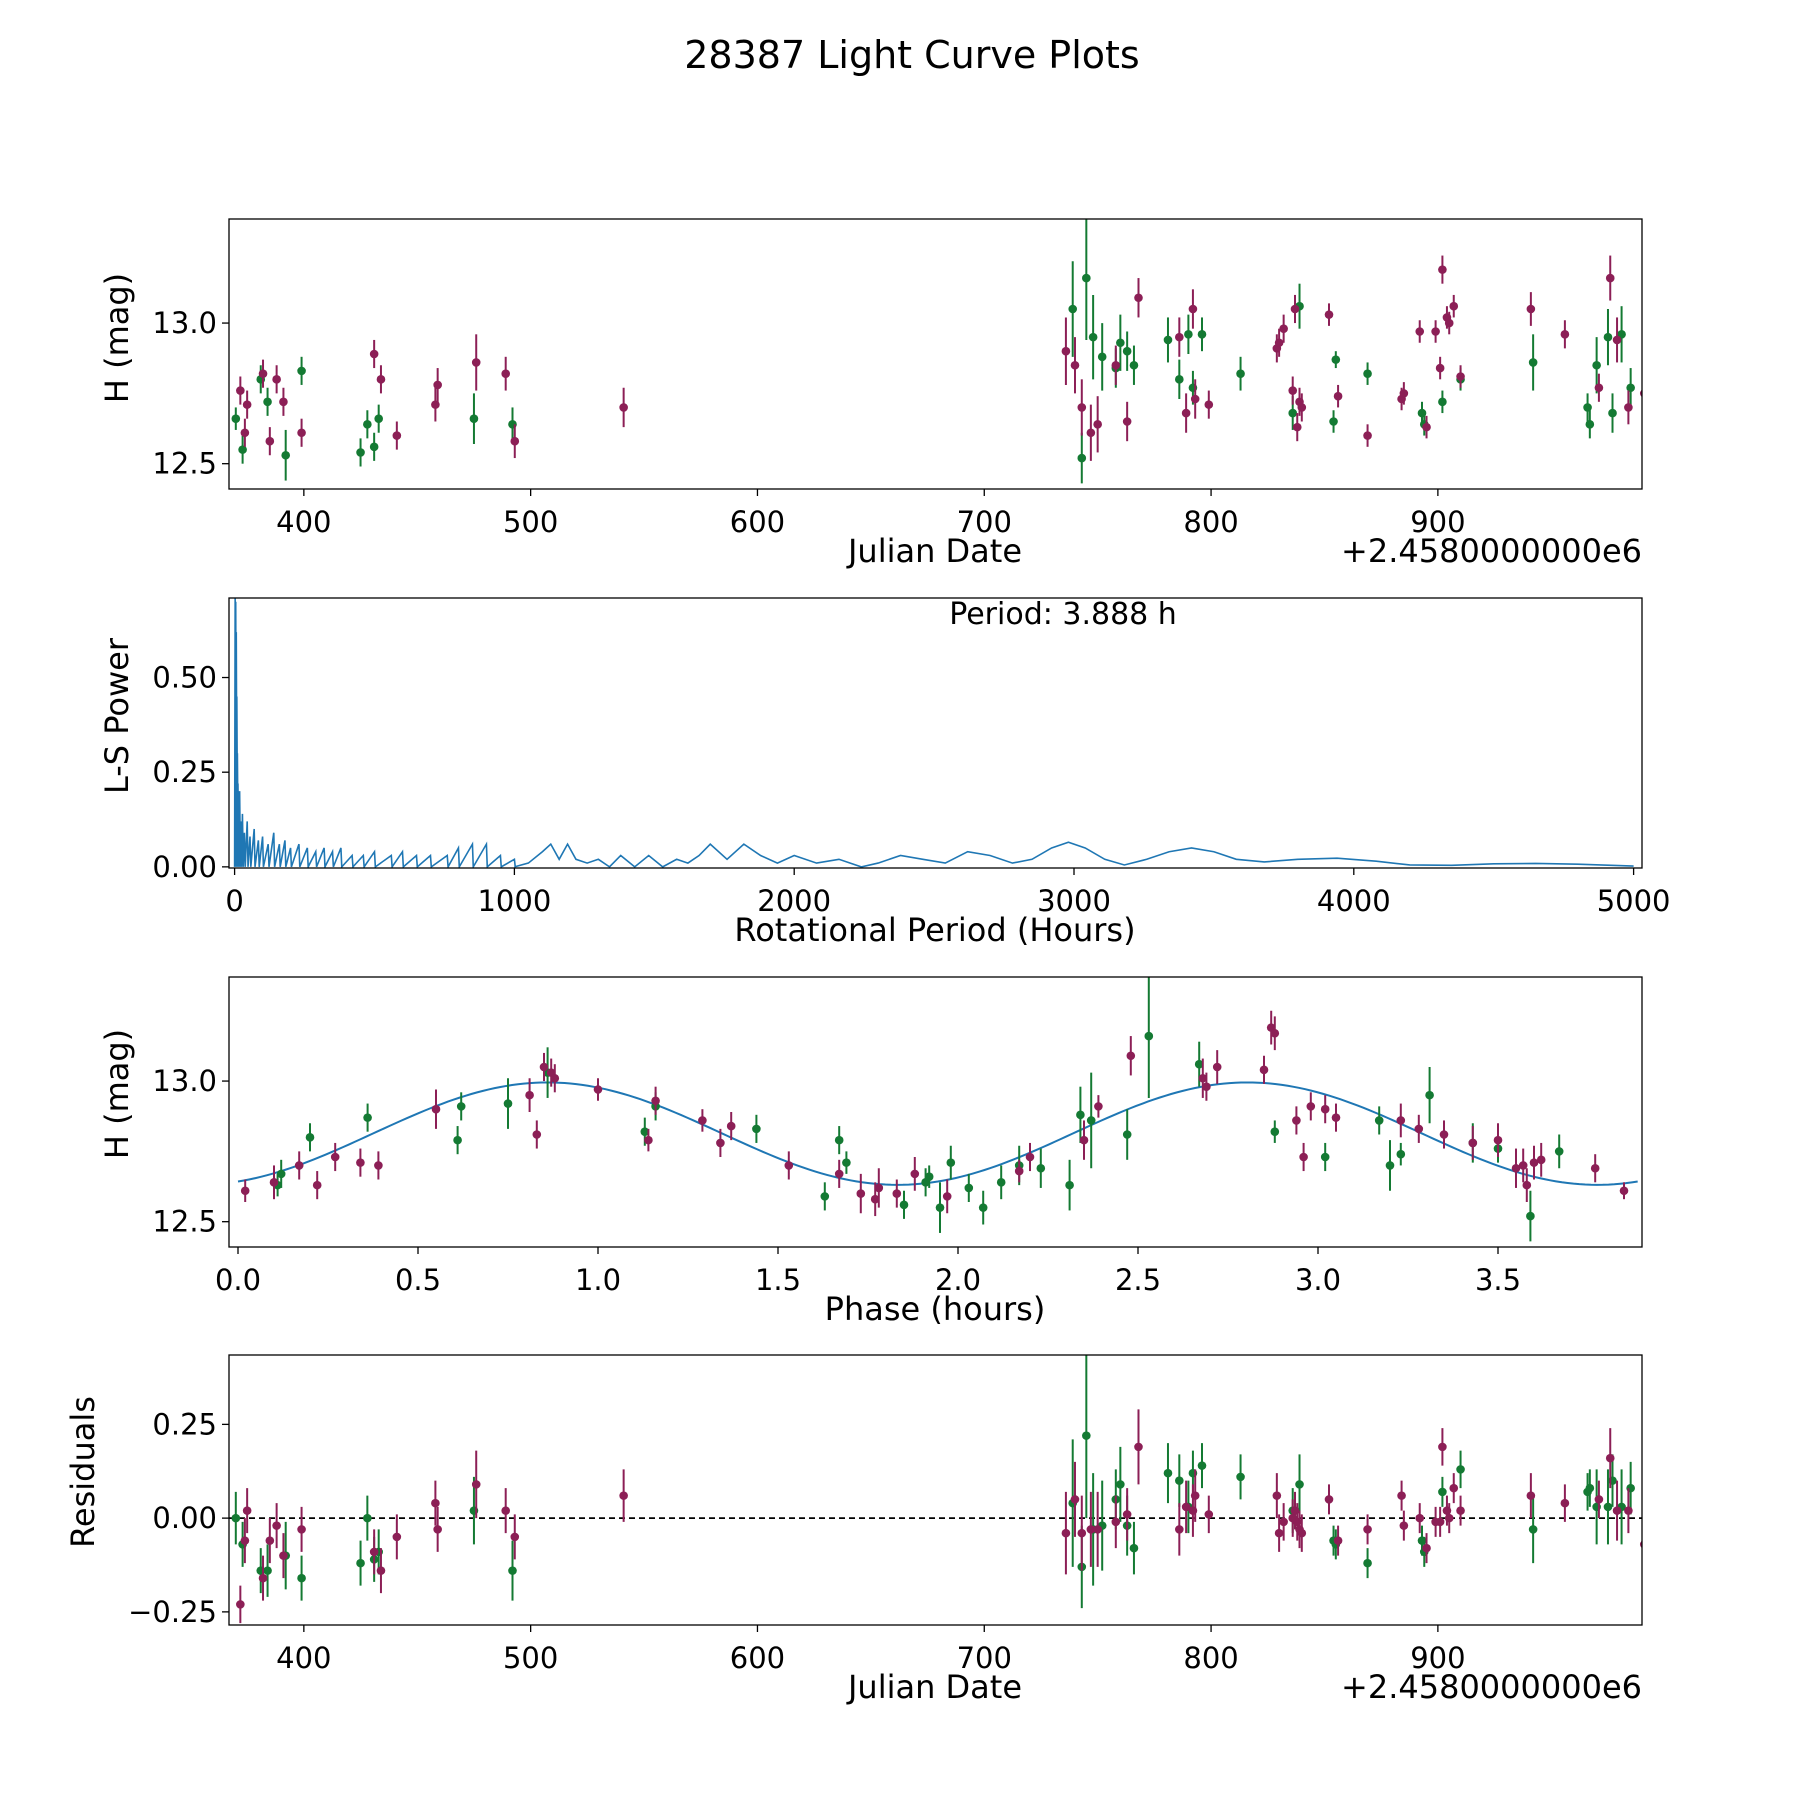  Describe the element at coordinates (117, 715) in the screenshot. I see `periodogram-y-label: L-S Power` at that location.